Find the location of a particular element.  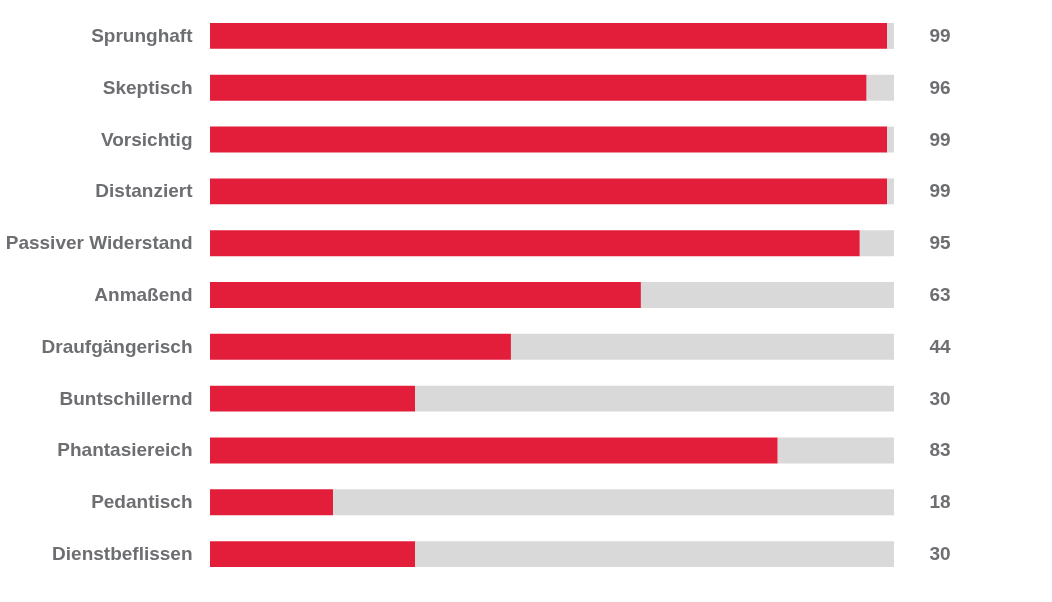

y-tick-label: Pedantisch is located at coordinates (142, 502).